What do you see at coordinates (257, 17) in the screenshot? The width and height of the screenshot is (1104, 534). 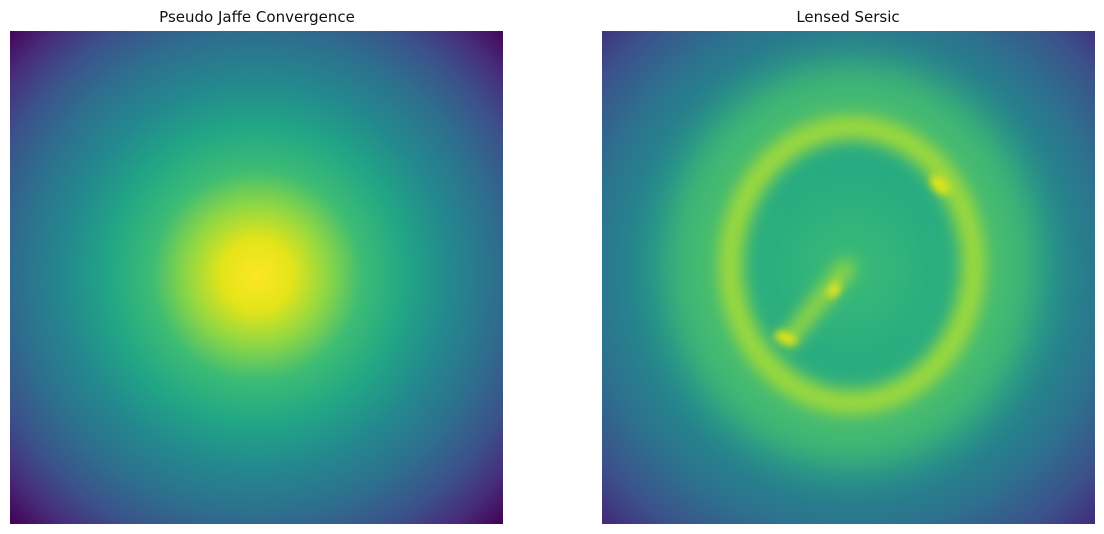 I see `panel-title: Pseudo Jaffe Convergence` at bounding box center [257, 17].